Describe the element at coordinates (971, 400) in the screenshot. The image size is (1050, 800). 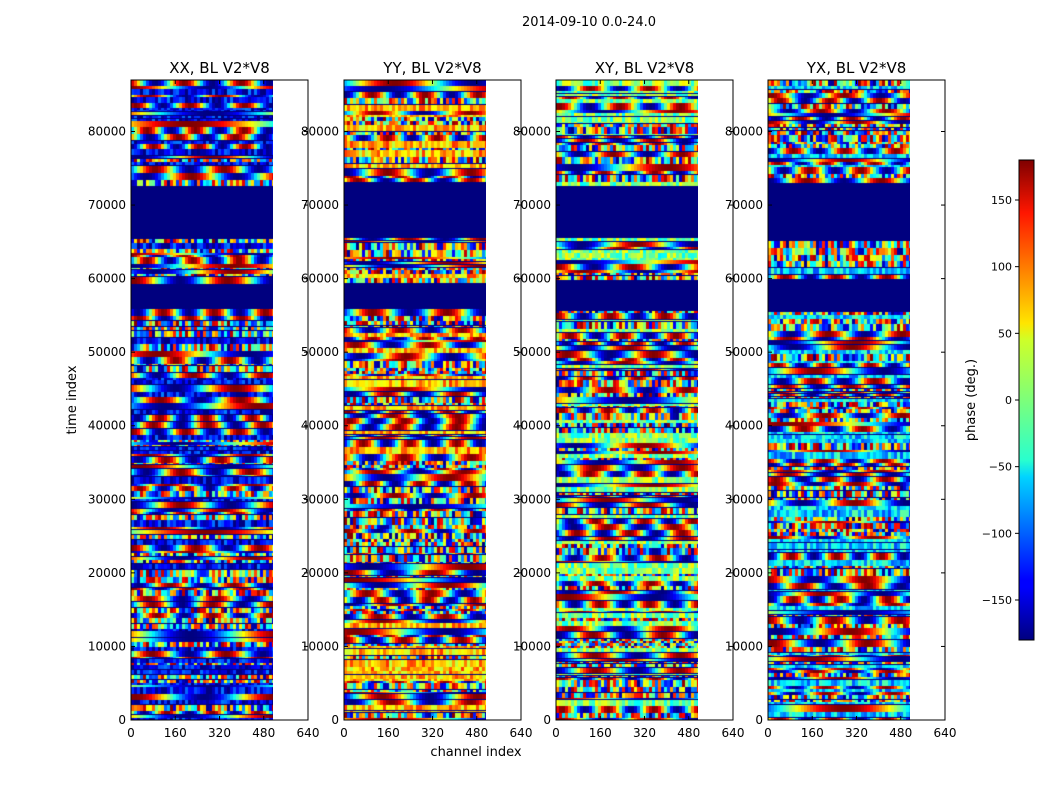
I see `colorbar-label: phase (deg.)` at that location.